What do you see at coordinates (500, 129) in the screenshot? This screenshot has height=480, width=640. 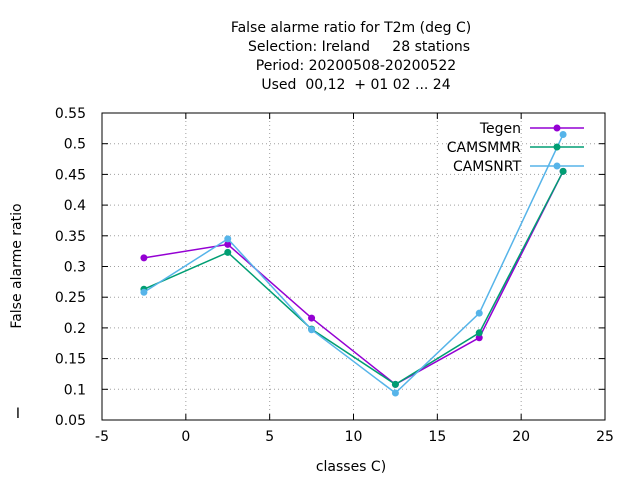 I see `legend-label-tegen: Tegen` at bounding box center [500, 129].